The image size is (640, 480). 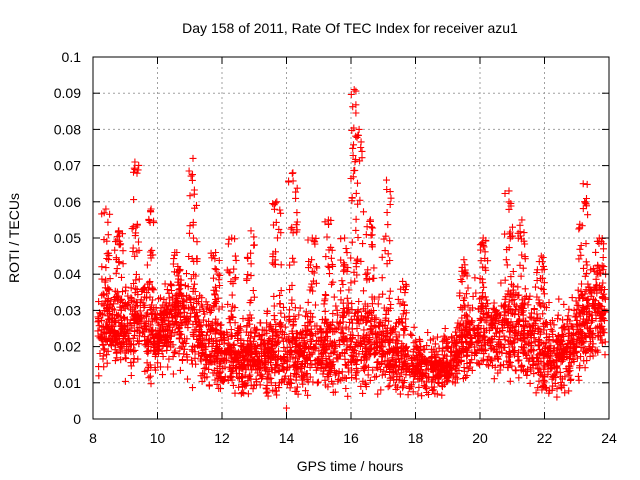 What do you see at coordinates (67, 129) in the screenshot?
I see `y-tick-label: 0.08` at bounding box center [67, 129].